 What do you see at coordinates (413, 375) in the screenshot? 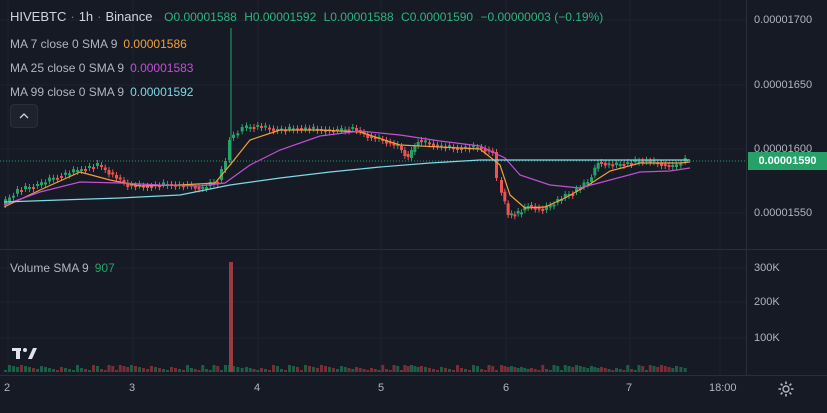
I see `time-axis-divider` at bounding box center [413, 375].